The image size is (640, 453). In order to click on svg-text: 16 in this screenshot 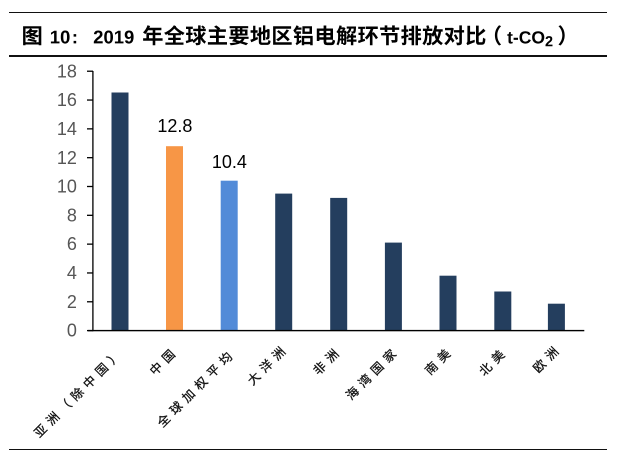, I will do `click(67, 100)`.